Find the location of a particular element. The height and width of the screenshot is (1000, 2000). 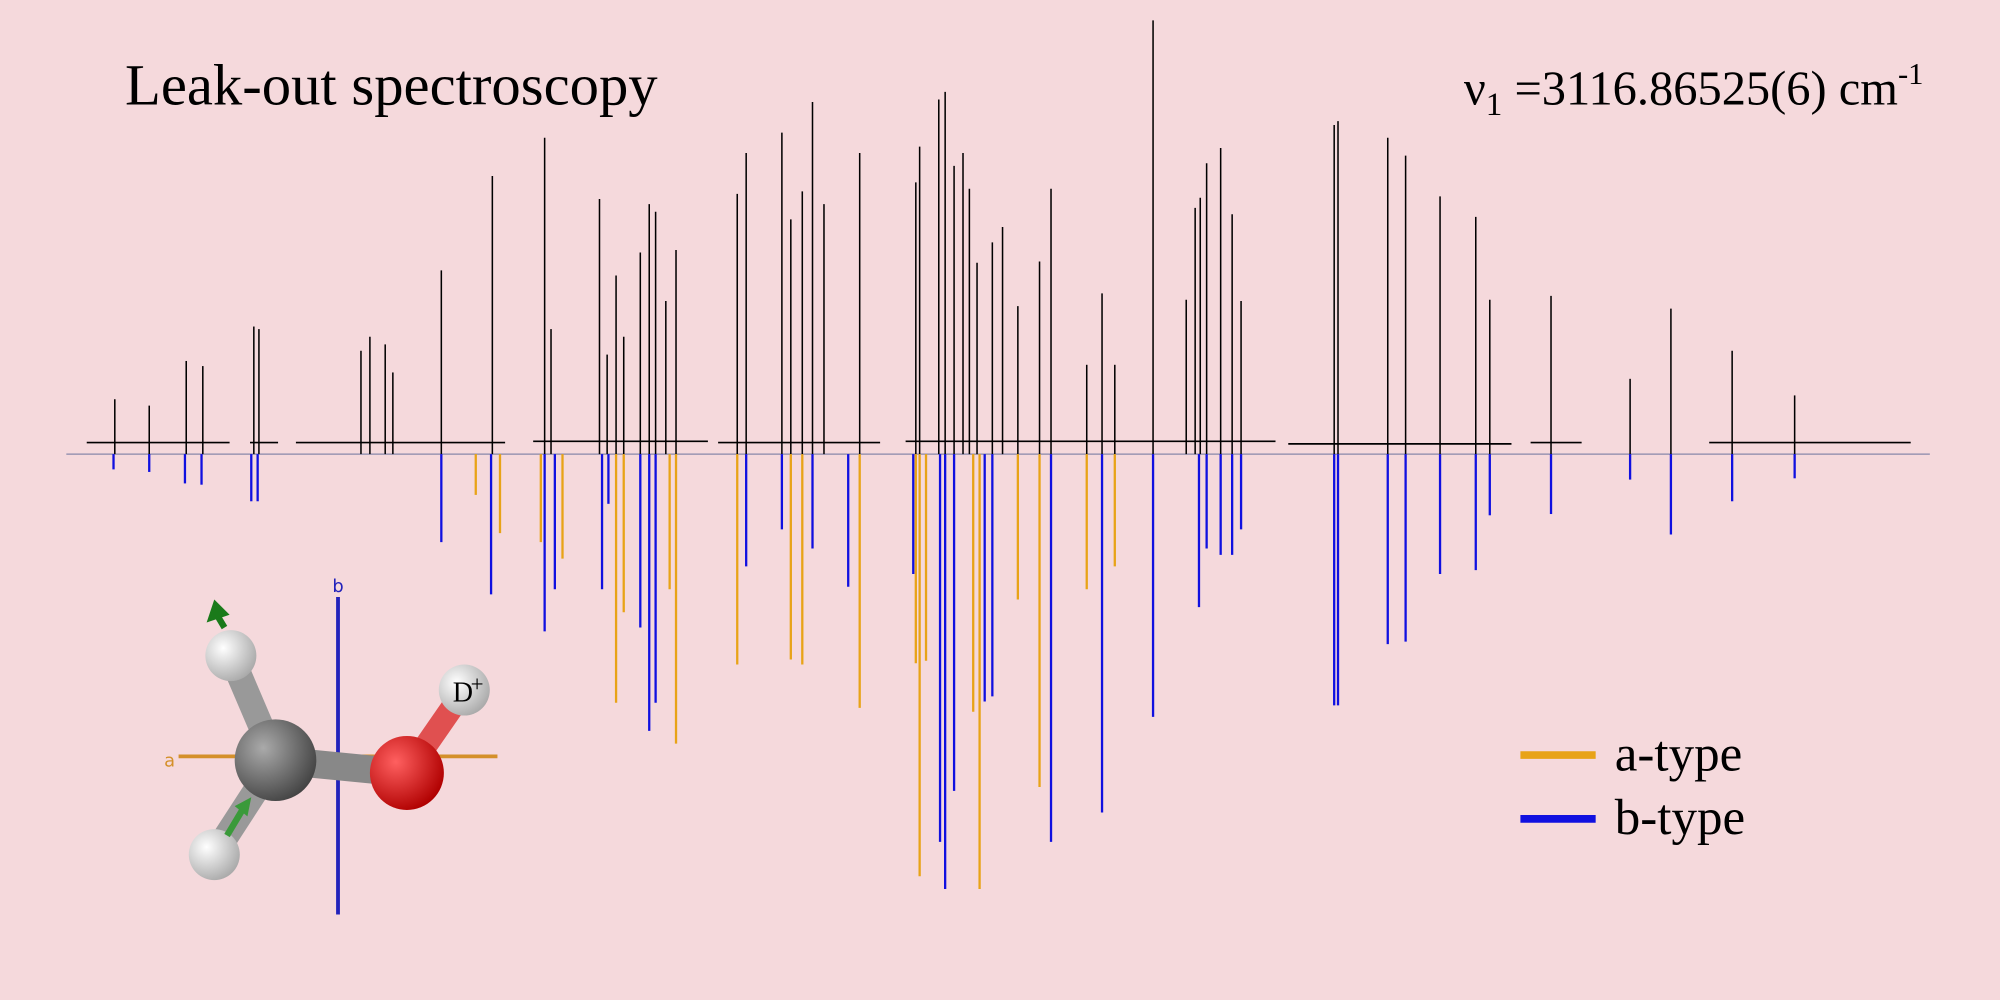

atom-label: D is located at coordinates (463, 693).